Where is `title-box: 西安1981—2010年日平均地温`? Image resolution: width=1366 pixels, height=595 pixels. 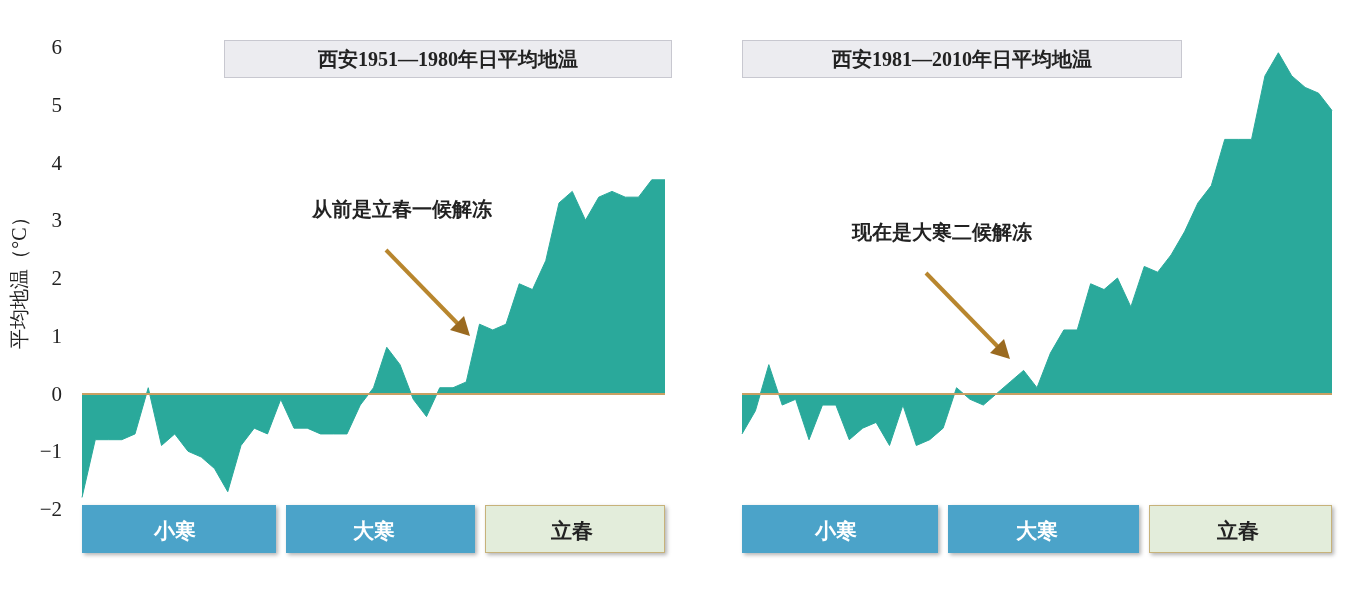
title-box: 西安1981—2010年日平均地温 is located at coordinates (962, 59).